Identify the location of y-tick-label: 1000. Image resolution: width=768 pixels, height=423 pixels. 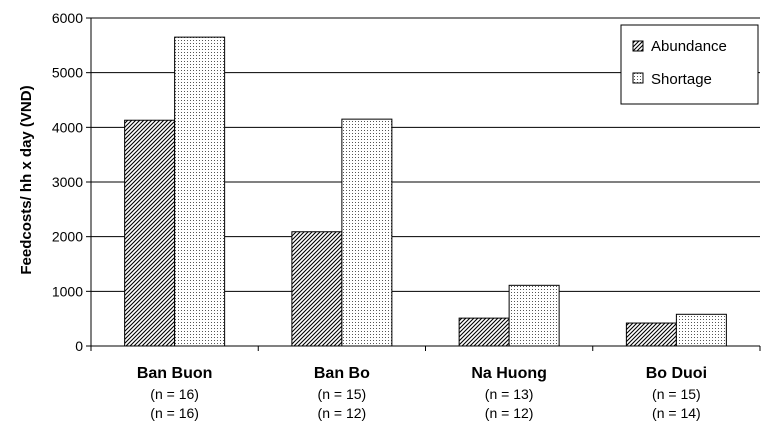
(67, 291).